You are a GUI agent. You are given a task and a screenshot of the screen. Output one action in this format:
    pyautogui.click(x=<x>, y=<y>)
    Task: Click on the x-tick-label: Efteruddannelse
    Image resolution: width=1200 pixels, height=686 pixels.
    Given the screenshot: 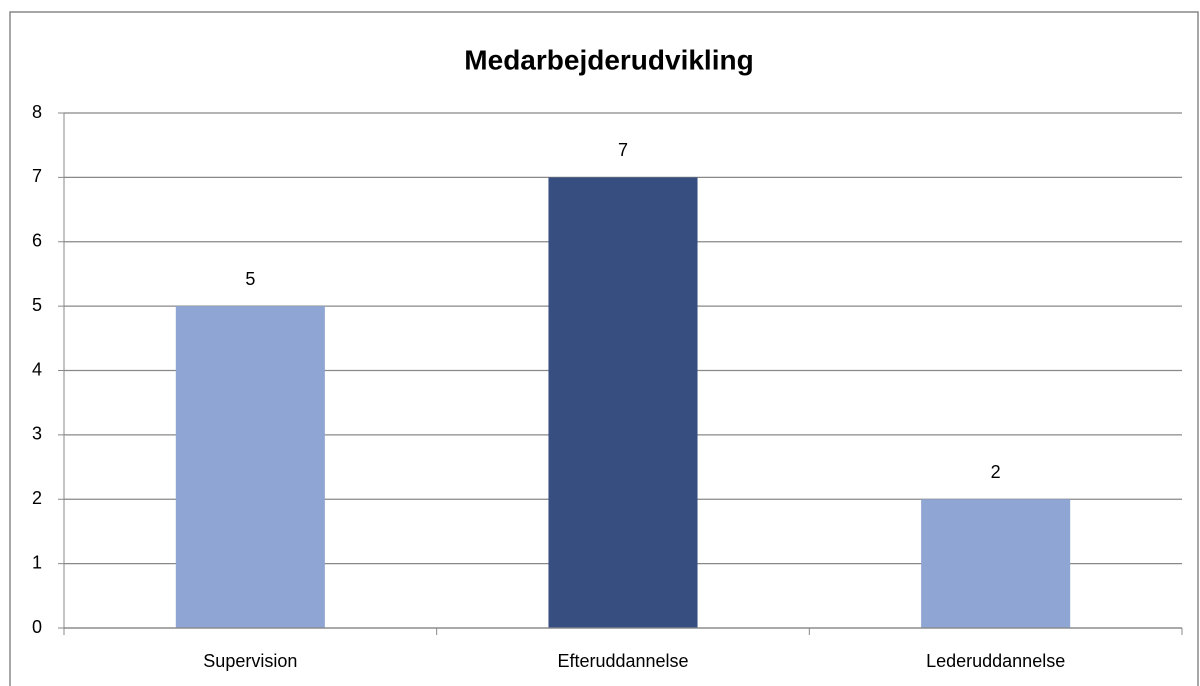 What is the action you would take?
    pyautogui.click(x=622, y=661)
    